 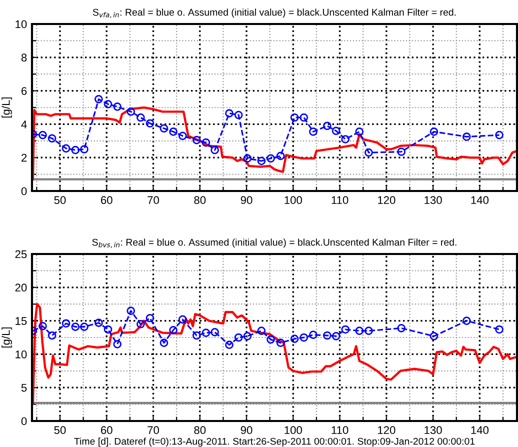 What do you see at coordinates (21, 321) in the screenshot?
I see `y-tick-label: 15` at bounding box center [21, 321].